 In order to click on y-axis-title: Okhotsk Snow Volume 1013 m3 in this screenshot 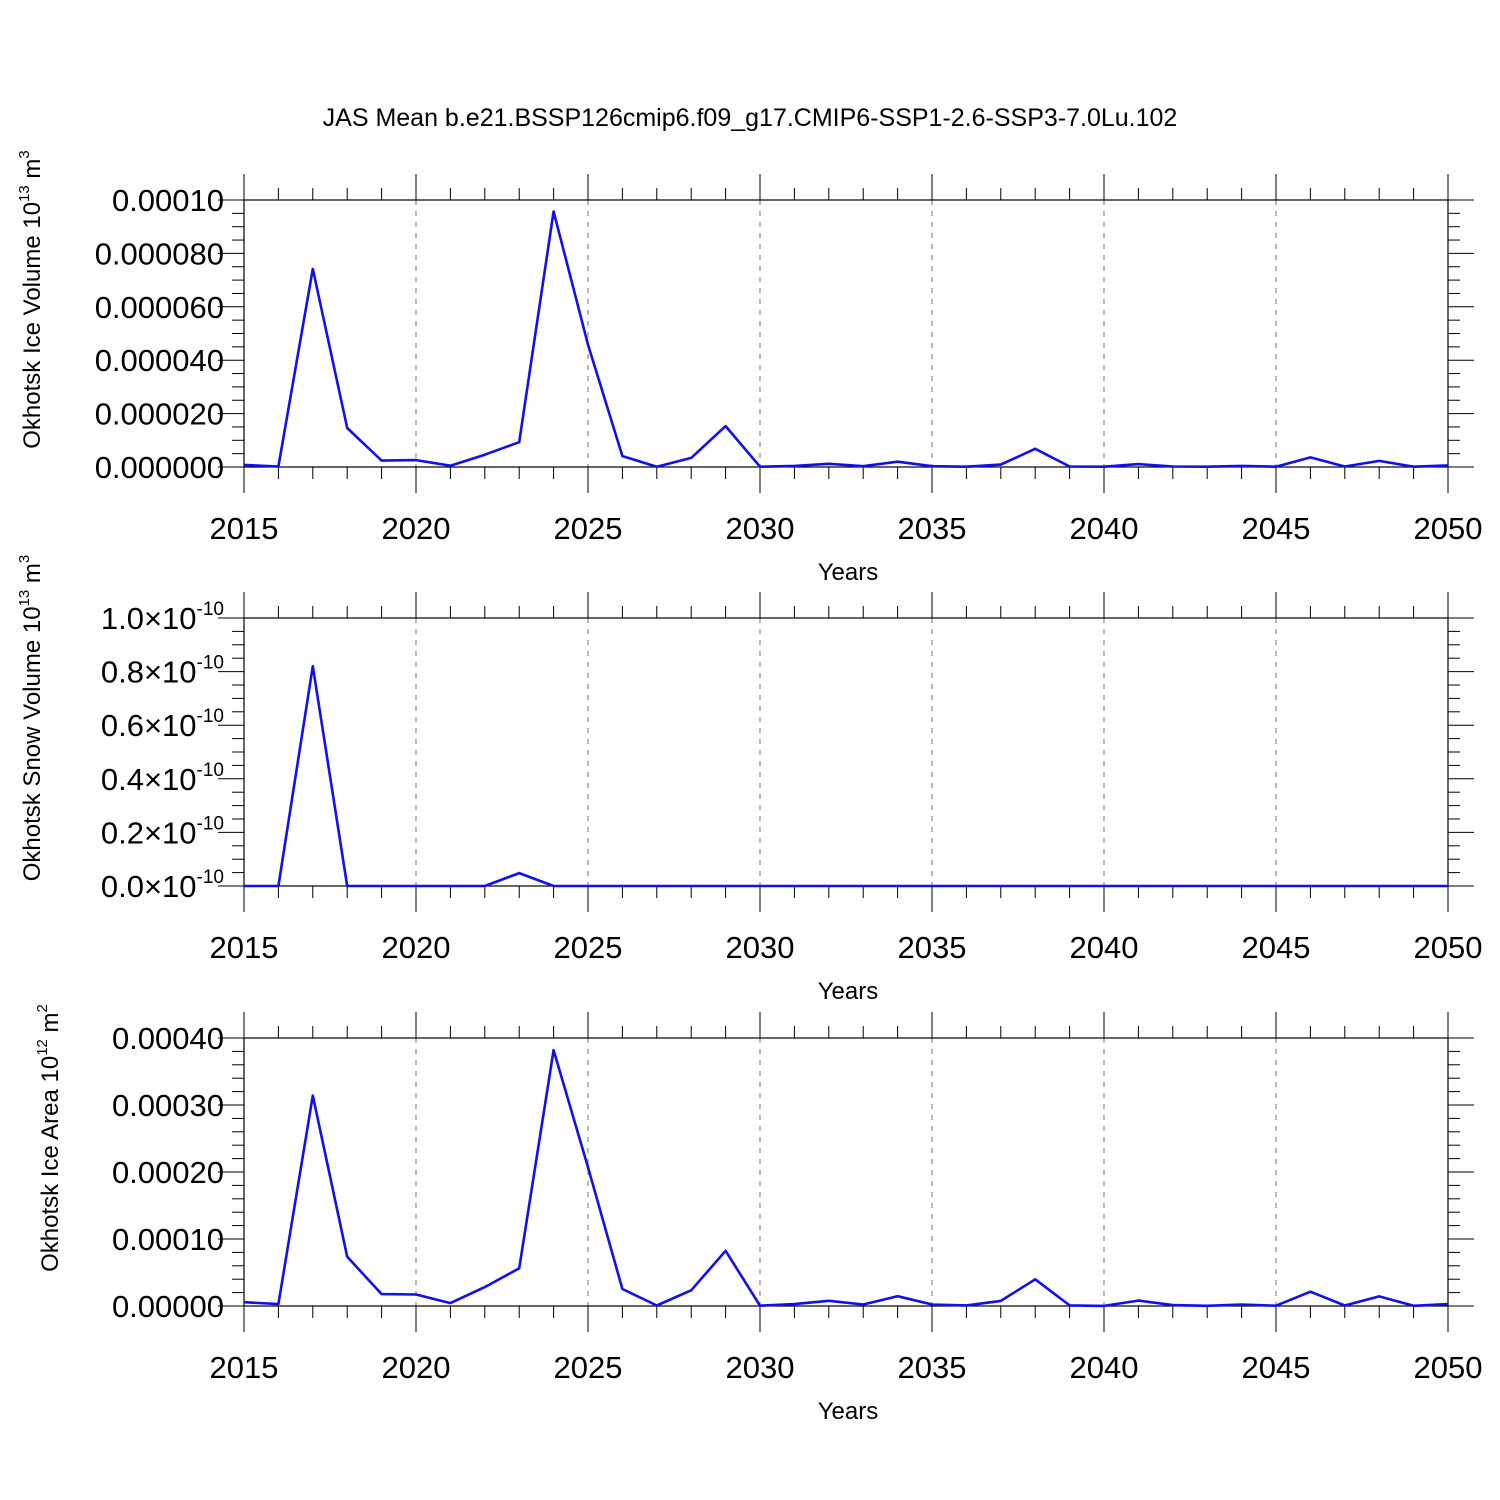, I will do `click(31, 718)`.